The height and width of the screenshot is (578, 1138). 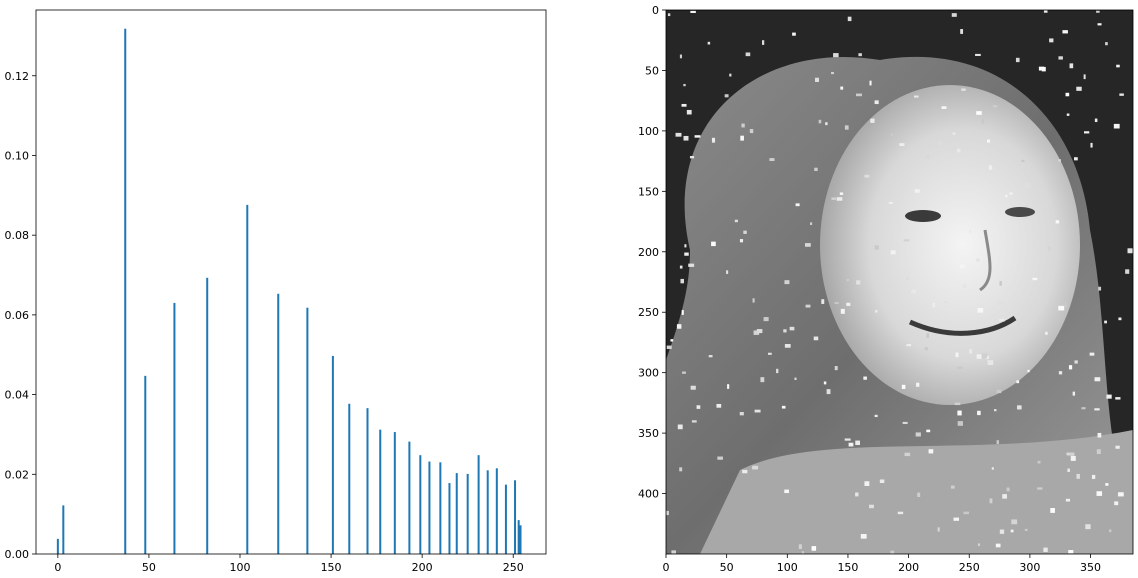 What do you see at coordinates (1020, 212) in the screenshot?
I see `image-eye-right` at bounding box center [1020, 212].